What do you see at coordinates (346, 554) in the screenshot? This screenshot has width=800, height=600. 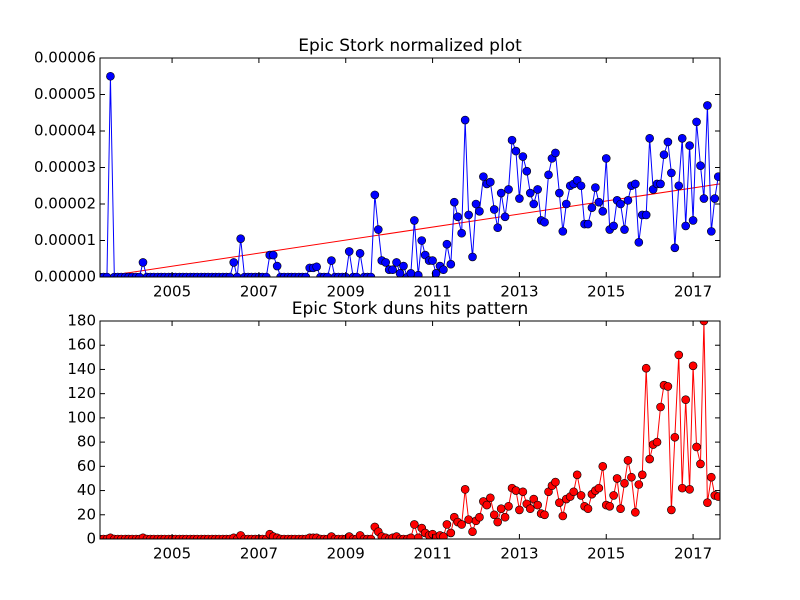 I see `x-tick-label: 2009` at bounding box center [346, 554].